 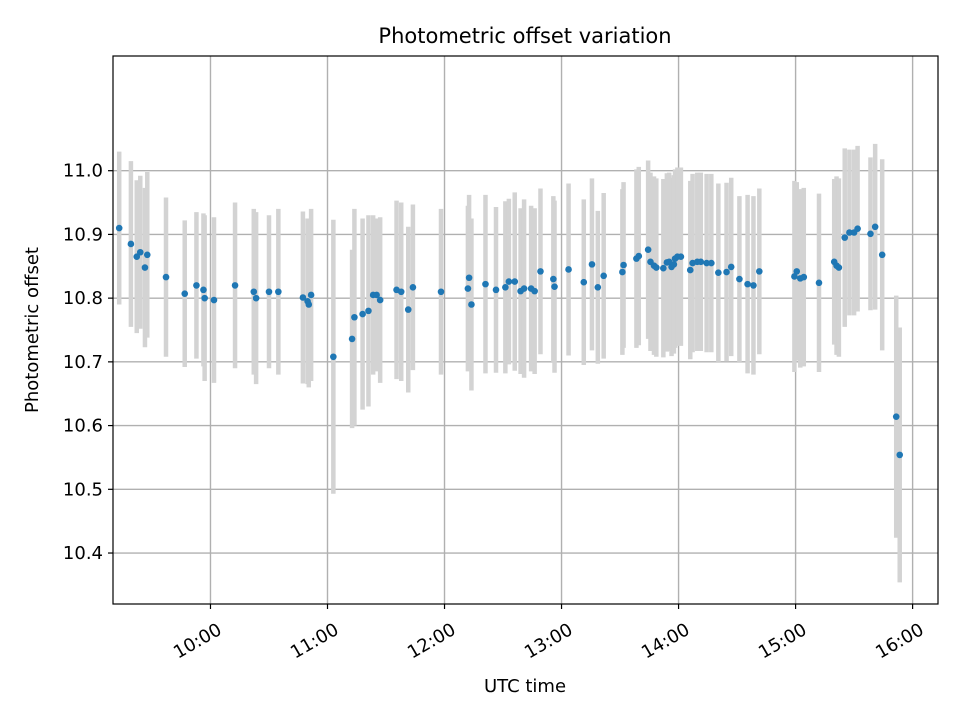 I want to click on x-axis-label: UTC time, so click(x=525, y=686).